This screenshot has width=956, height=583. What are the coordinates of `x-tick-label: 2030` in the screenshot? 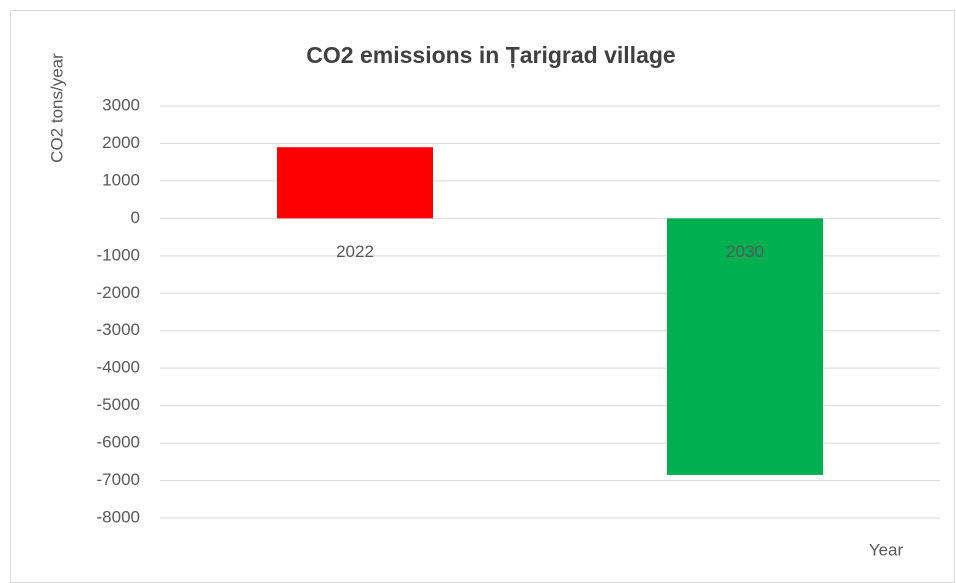 It's located at (745, 251).